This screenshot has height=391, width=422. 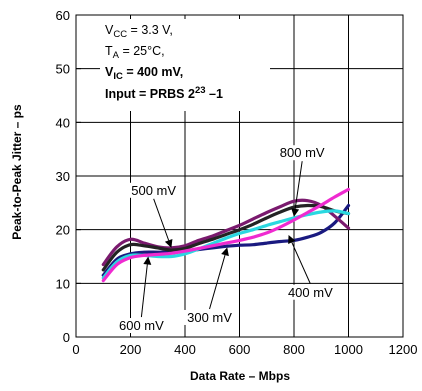 I want to click on series-line-400-mv, so click(x=226, y=232).